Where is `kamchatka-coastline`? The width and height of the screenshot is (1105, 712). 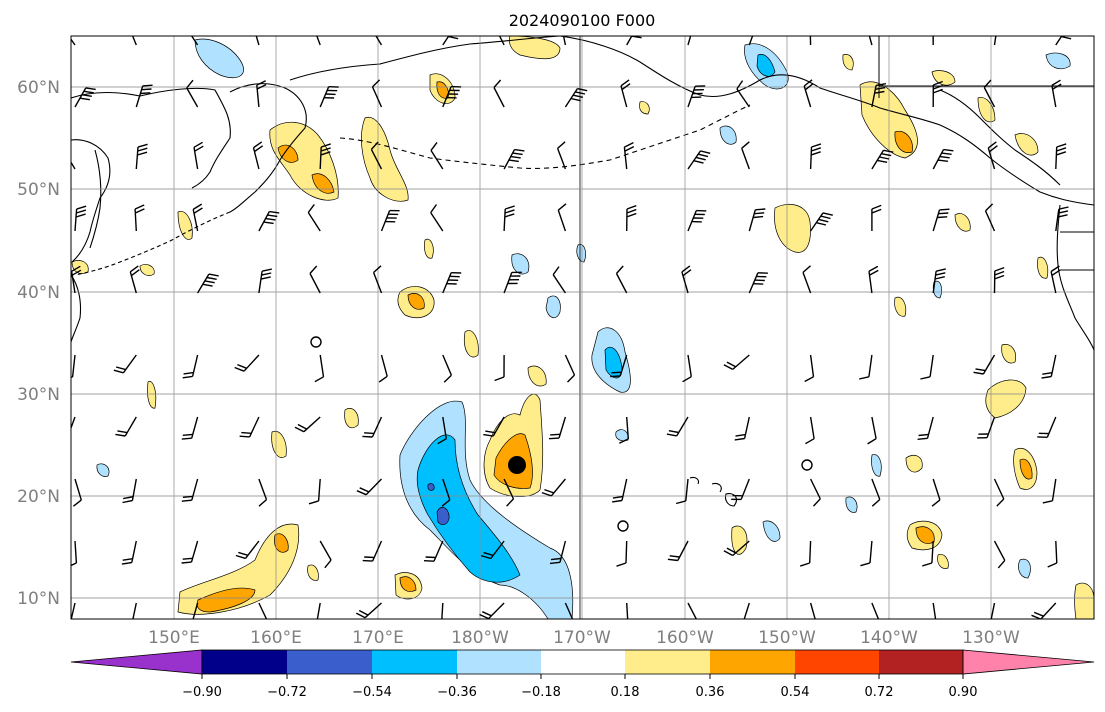 kamchatka-coastline is located at coordinates (268, 148).